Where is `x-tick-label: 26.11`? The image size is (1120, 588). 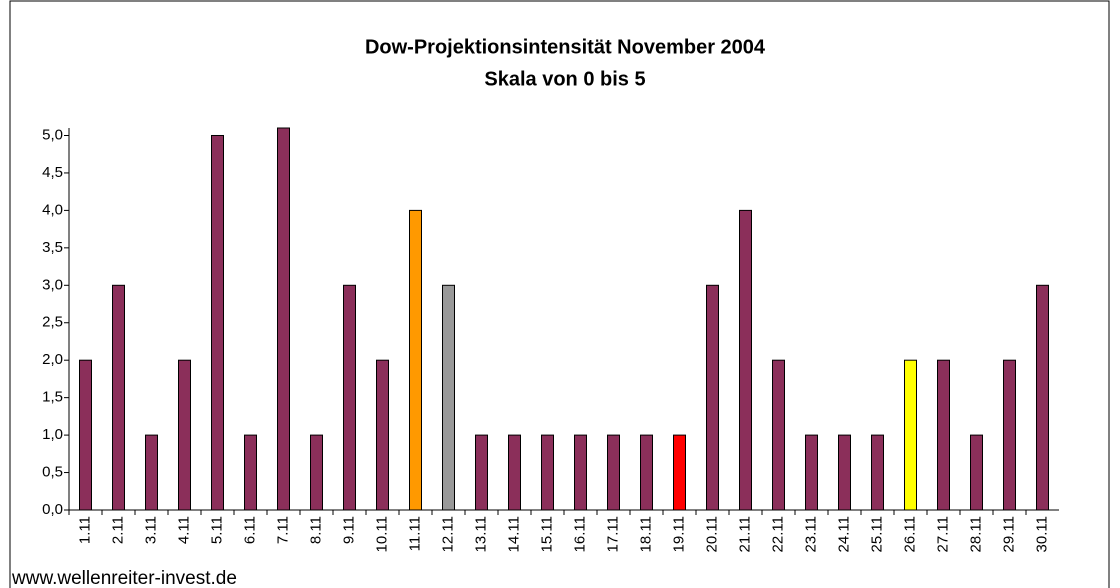
x-tick-label: 26.11 is located at coordinates (909, 534).